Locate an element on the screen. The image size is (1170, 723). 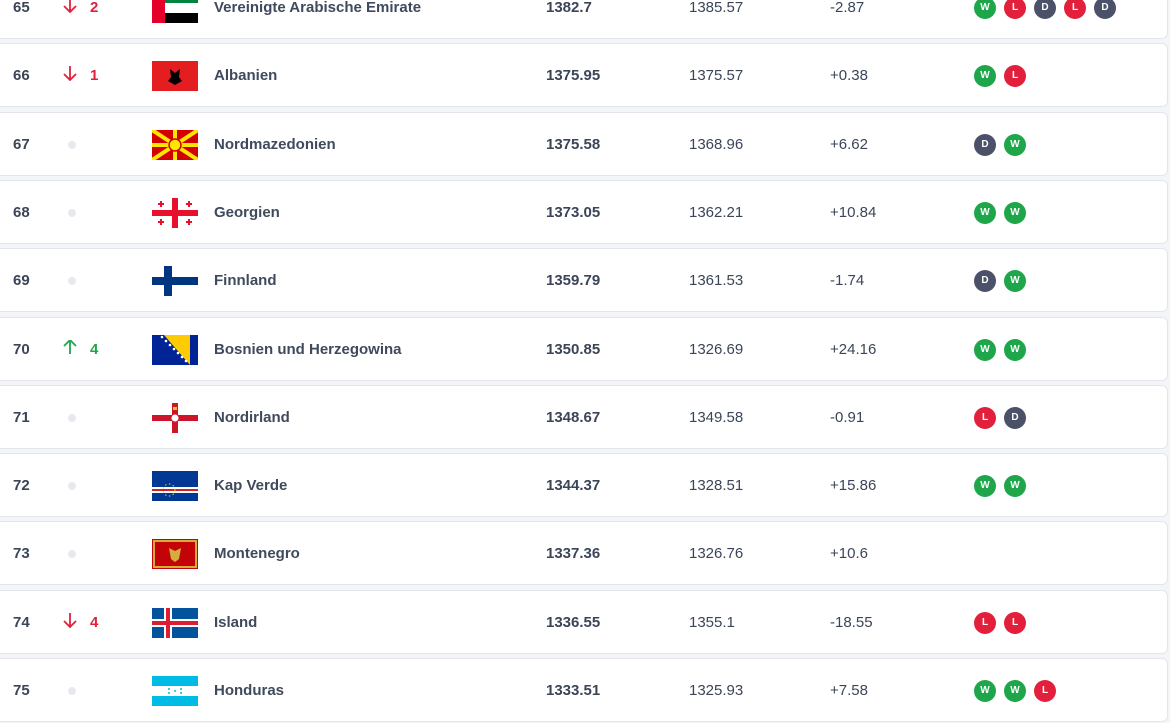
points-difference: -1.74 is located at coordinates (847, 281).